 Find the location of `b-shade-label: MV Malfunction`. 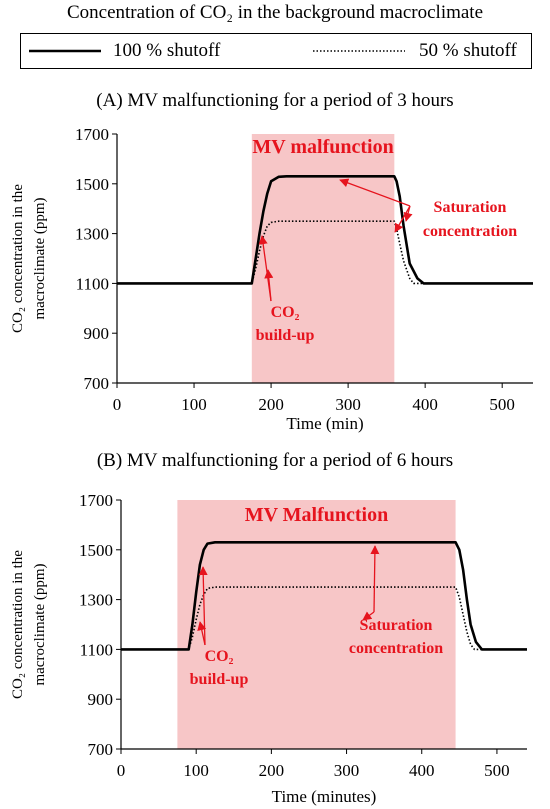

b-shade-label: MV Malfunction is located at coordinates (317, 515).